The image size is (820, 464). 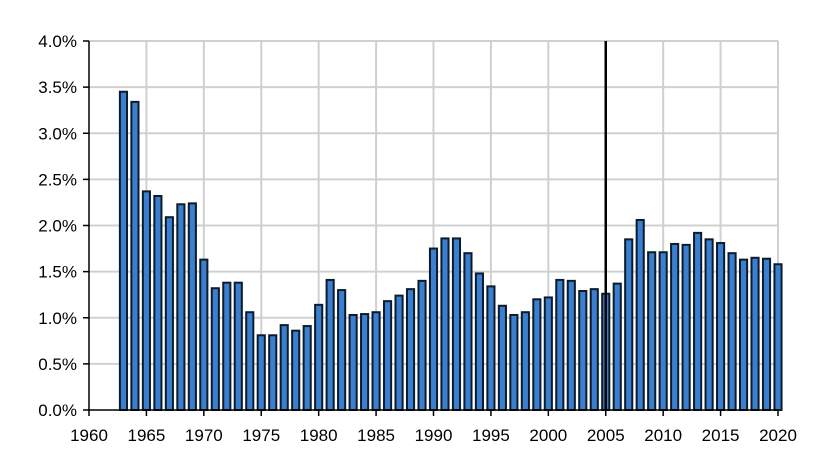 What do you see at coordinates (766, 334) in the screenshot?
I see `bar-2019` at bounding box center [766, 334].